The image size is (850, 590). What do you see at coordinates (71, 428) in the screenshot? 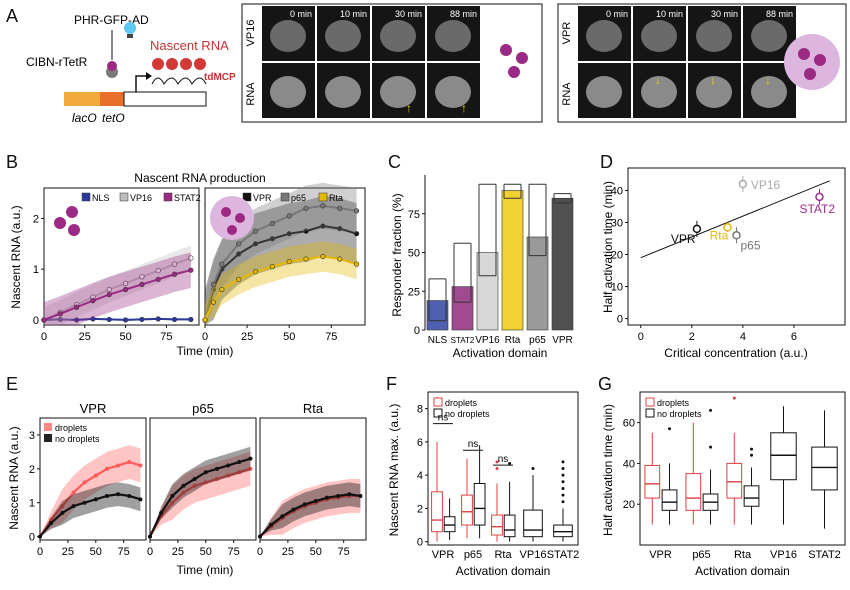
I see `legend-label: droplets` at bounding box center [71, 428].